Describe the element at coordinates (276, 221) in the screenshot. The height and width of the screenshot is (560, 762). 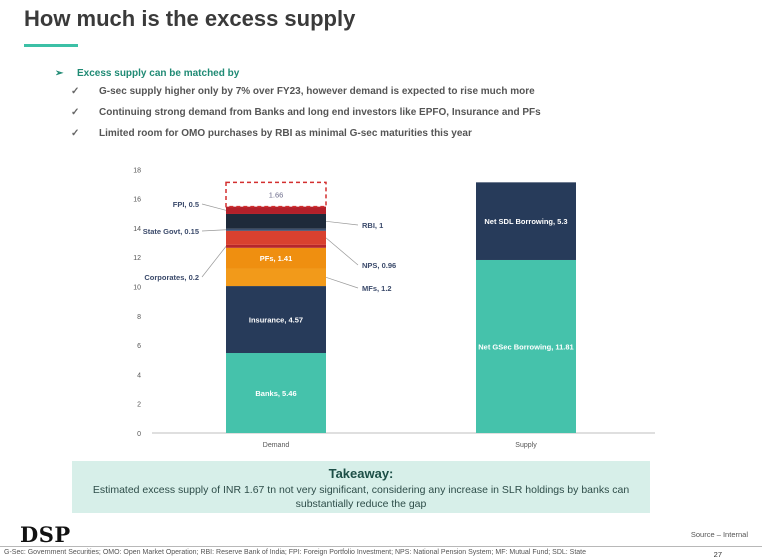
I see `bar-segment-rbi` at that location.